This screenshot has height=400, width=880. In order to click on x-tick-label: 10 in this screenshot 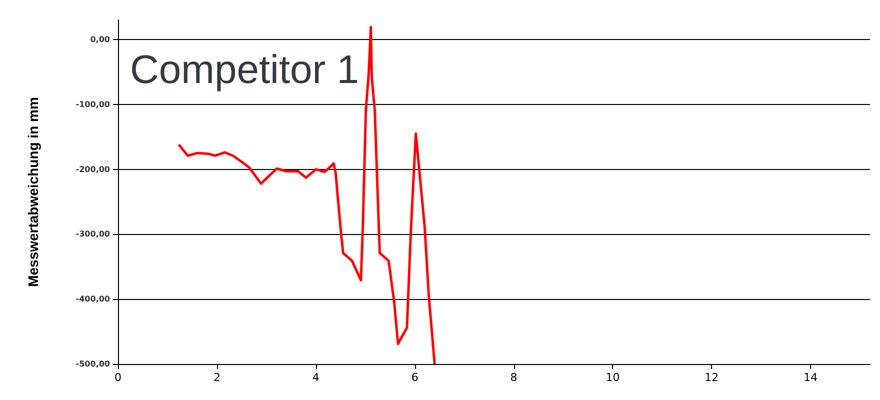, I will do `click(613, 377)`.